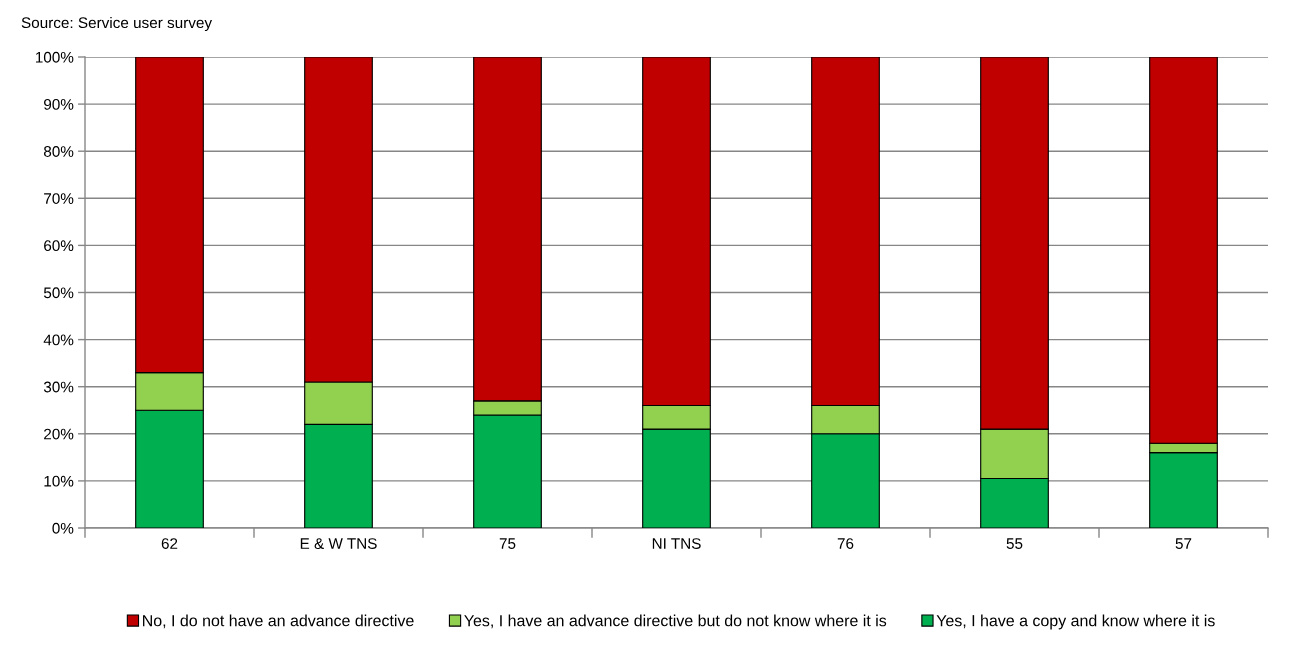 The image size is (1296, 657). What do you see at coordinates (58, 340) in the screenshot?
I see `y-tick-label: 40%` at bounding box center [58, 340].